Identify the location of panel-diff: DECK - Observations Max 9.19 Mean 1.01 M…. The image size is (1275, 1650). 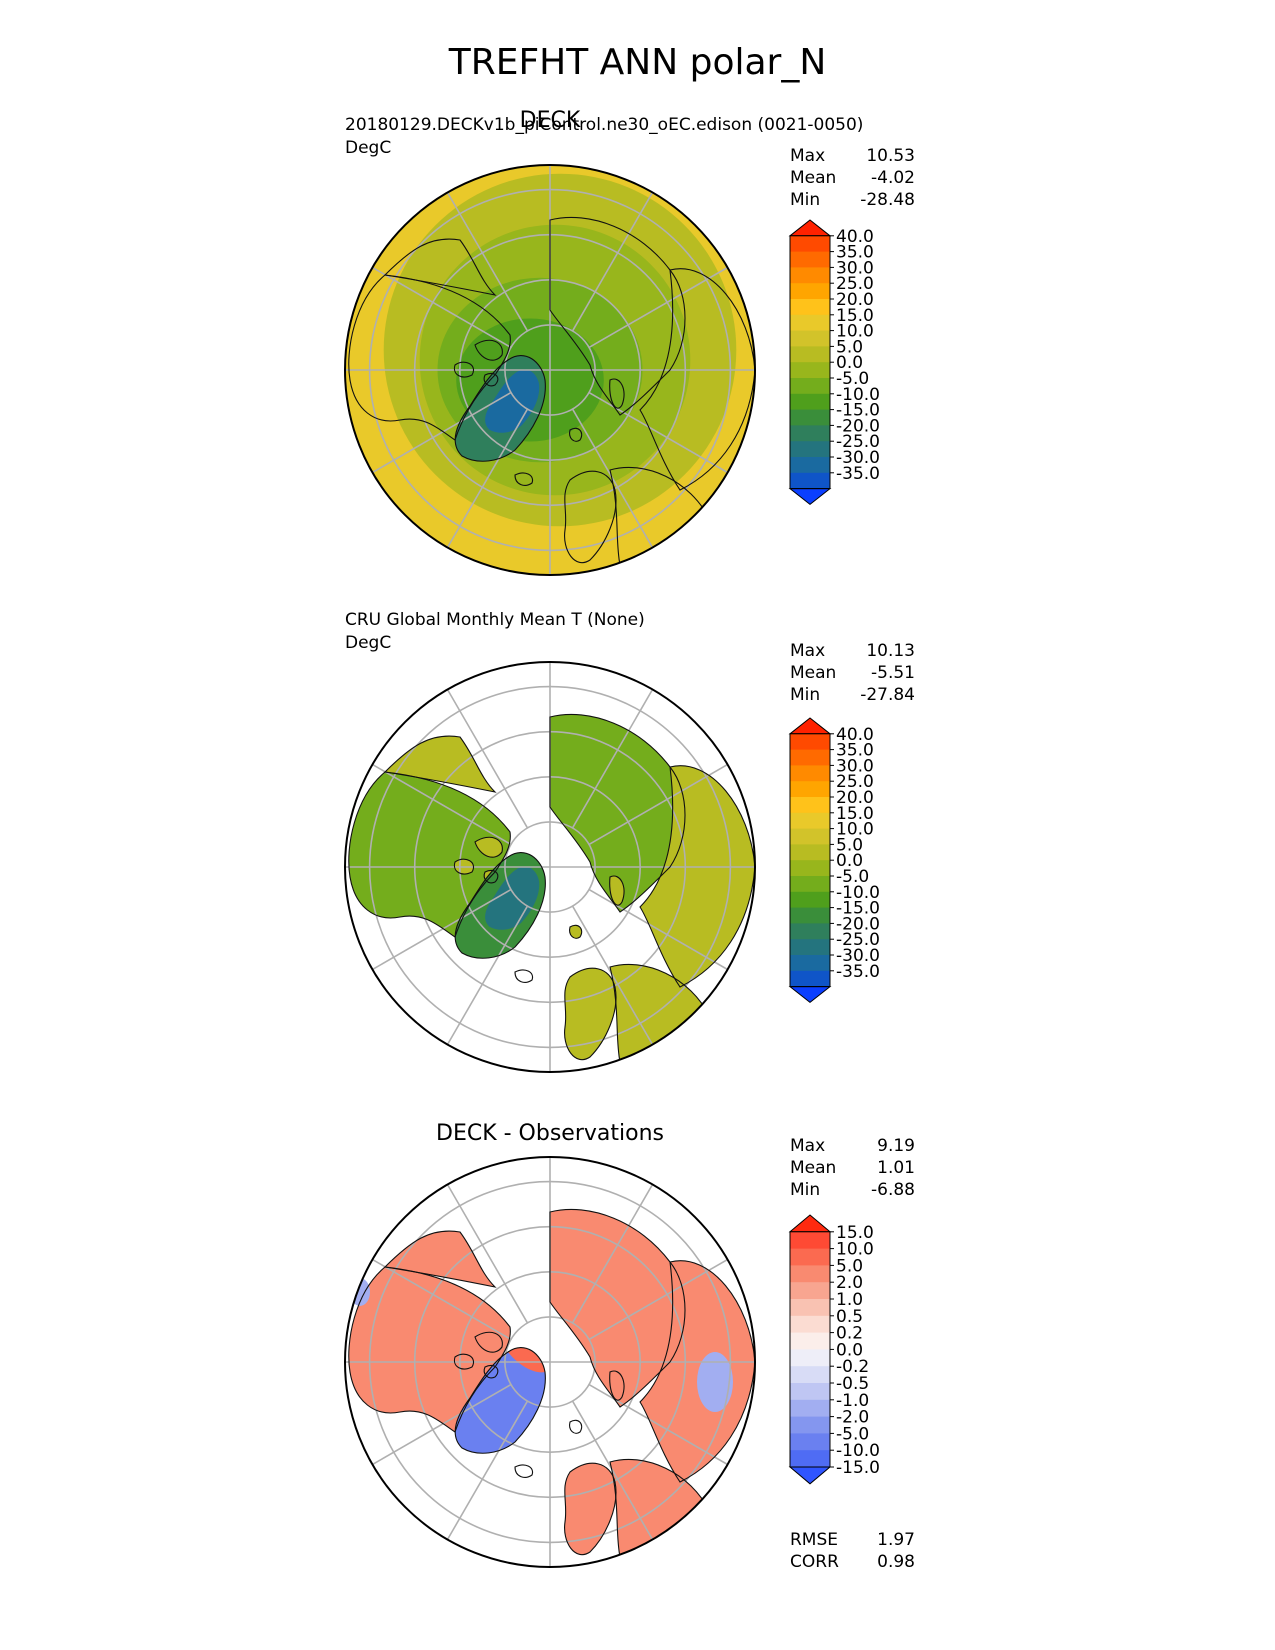
(629, 1346).